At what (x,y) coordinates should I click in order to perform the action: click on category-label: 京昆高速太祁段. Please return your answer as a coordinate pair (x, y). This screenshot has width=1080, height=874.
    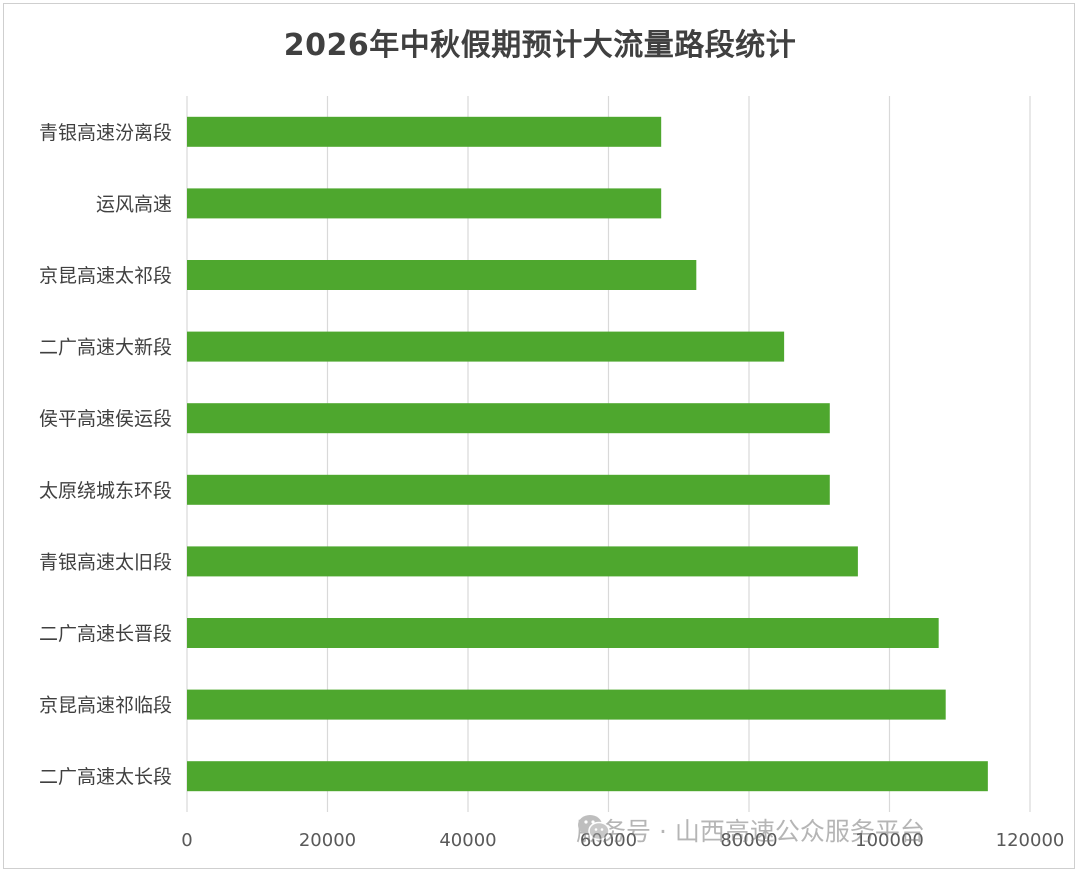
    Looking at the image, I should click on (105, 276).